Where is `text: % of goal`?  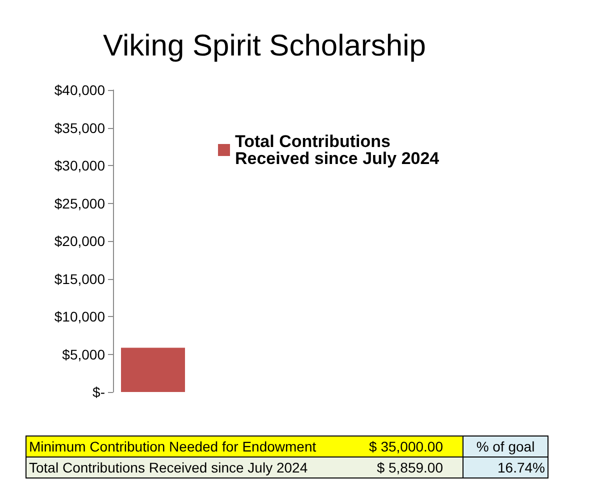
text: % of goal is located at coordinates (505, 446).